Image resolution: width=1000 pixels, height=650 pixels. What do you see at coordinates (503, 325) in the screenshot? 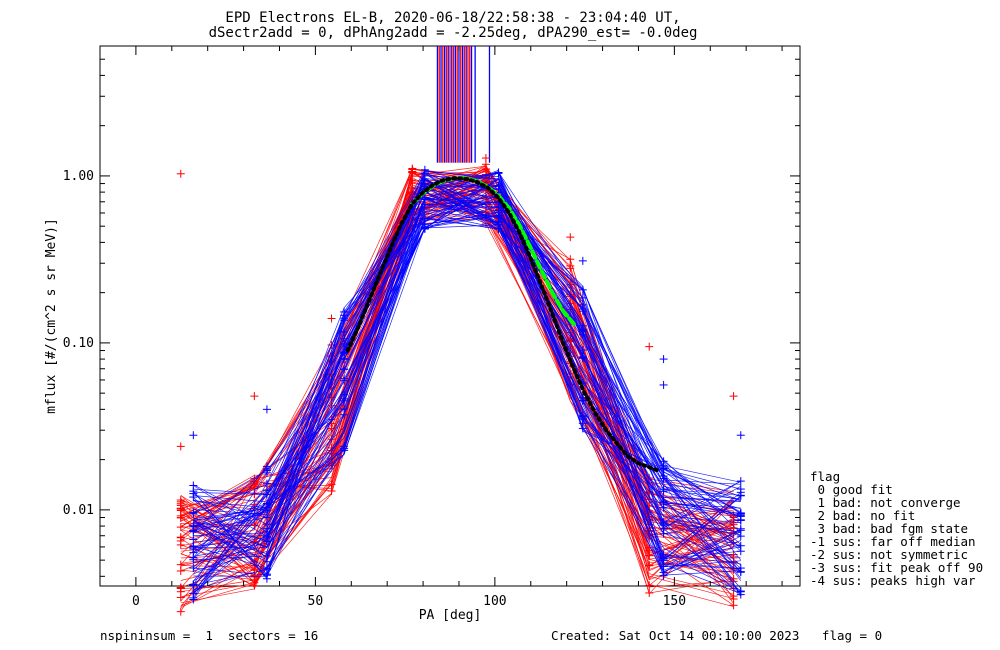
I see `black-fit-curve` at bounding box center [503, 325].